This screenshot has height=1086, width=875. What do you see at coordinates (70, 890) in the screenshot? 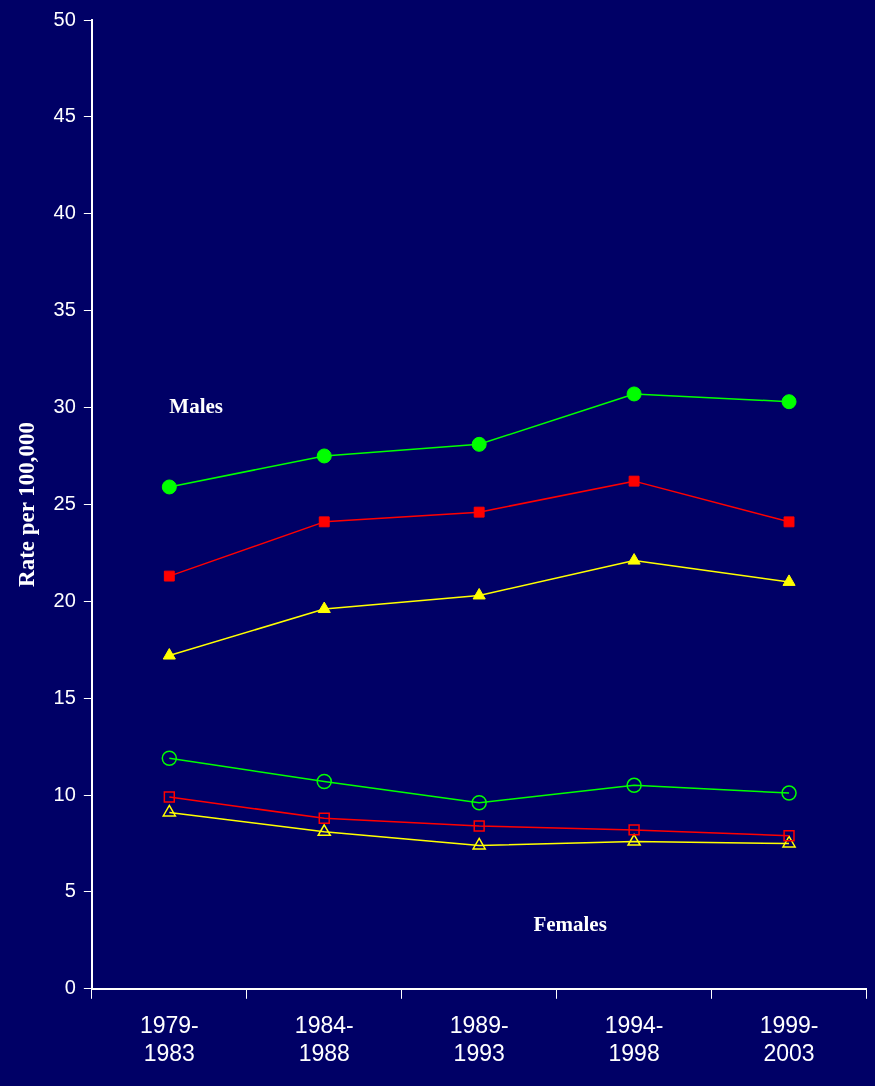
I see `y-tick-label: 5` at bounding box center [70, 890].